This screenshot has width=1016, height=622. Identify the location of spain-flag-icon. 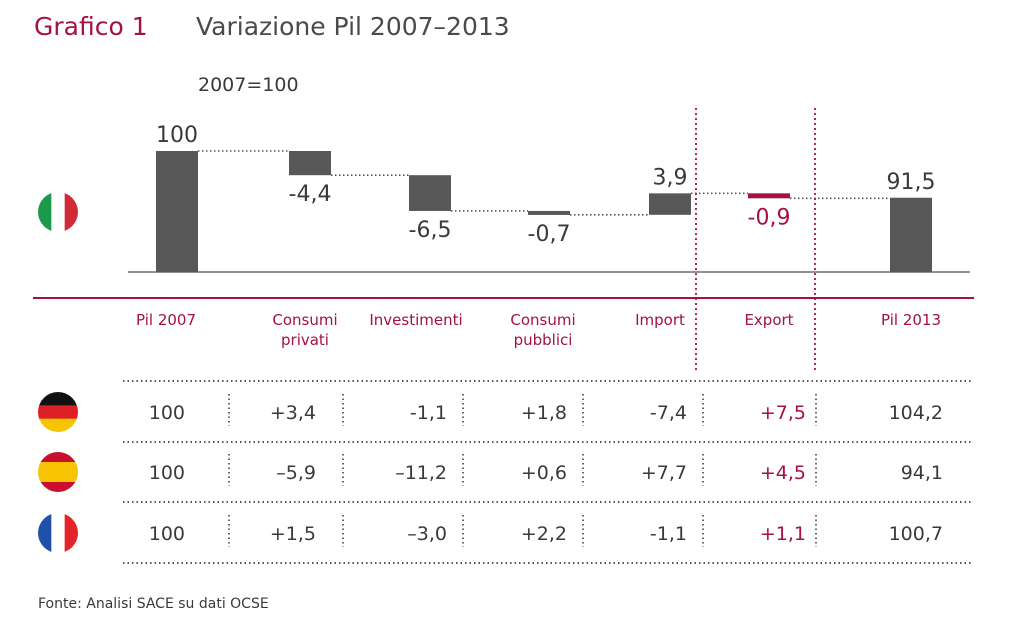
(58, 472).